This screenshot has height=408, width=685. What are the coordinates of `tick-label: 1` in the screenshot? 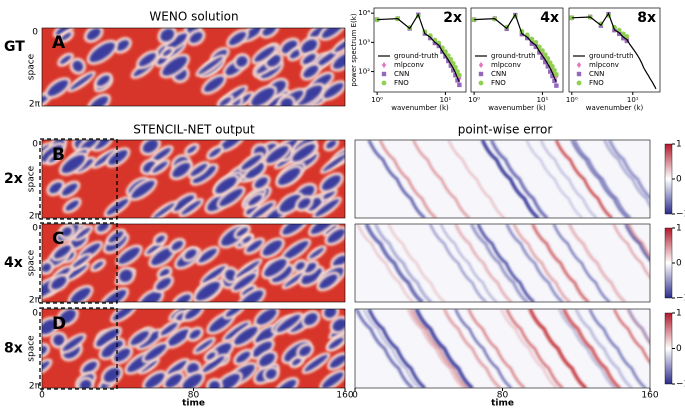 It's located at (679, 229).